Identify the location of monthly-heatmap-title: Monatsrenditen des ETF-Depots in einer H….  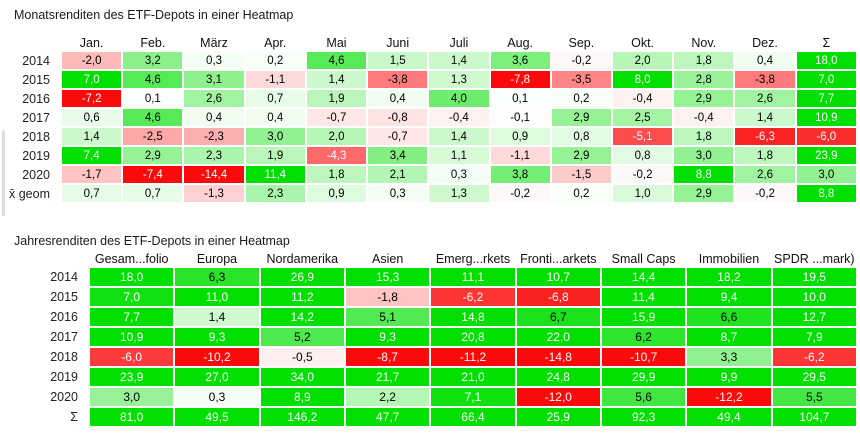
(154, 15).